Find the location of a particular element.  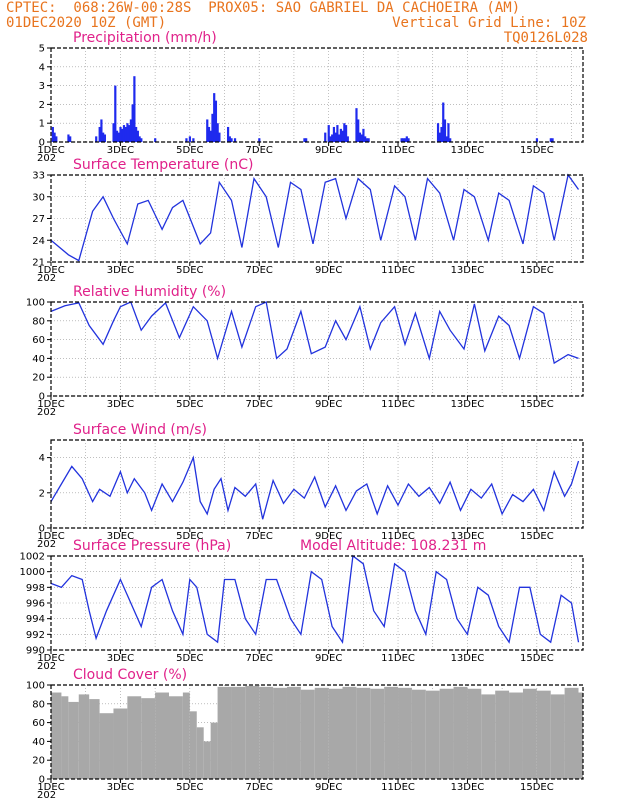

ytick-label: 60 is located at coordinates (38, 340).